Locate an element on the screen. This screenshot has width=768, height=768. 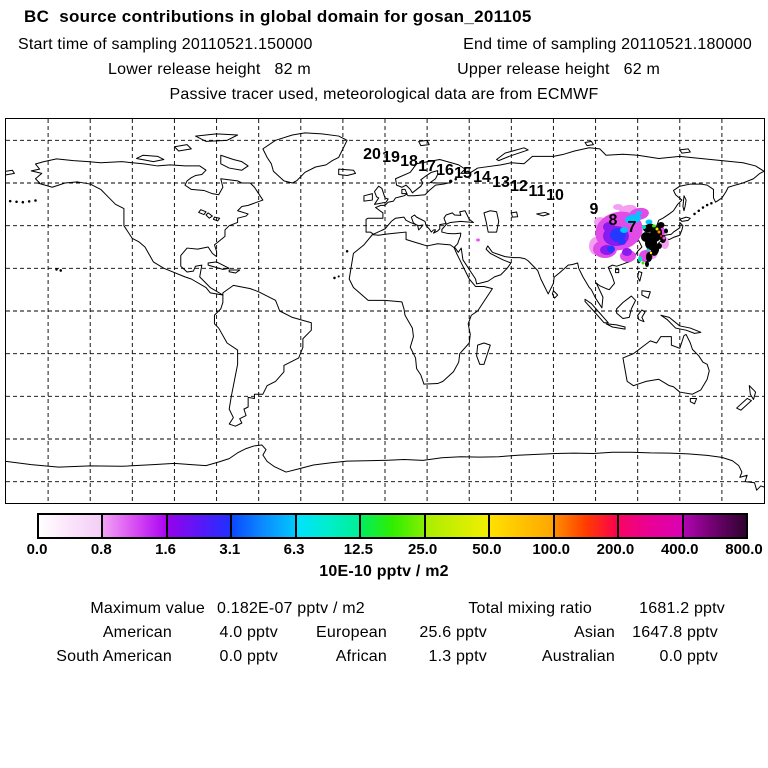
trajectory-day-numbers: 20 19 18 17 16 15 14 13 12 11 10 98 7 is located at coordinates (499, 191).